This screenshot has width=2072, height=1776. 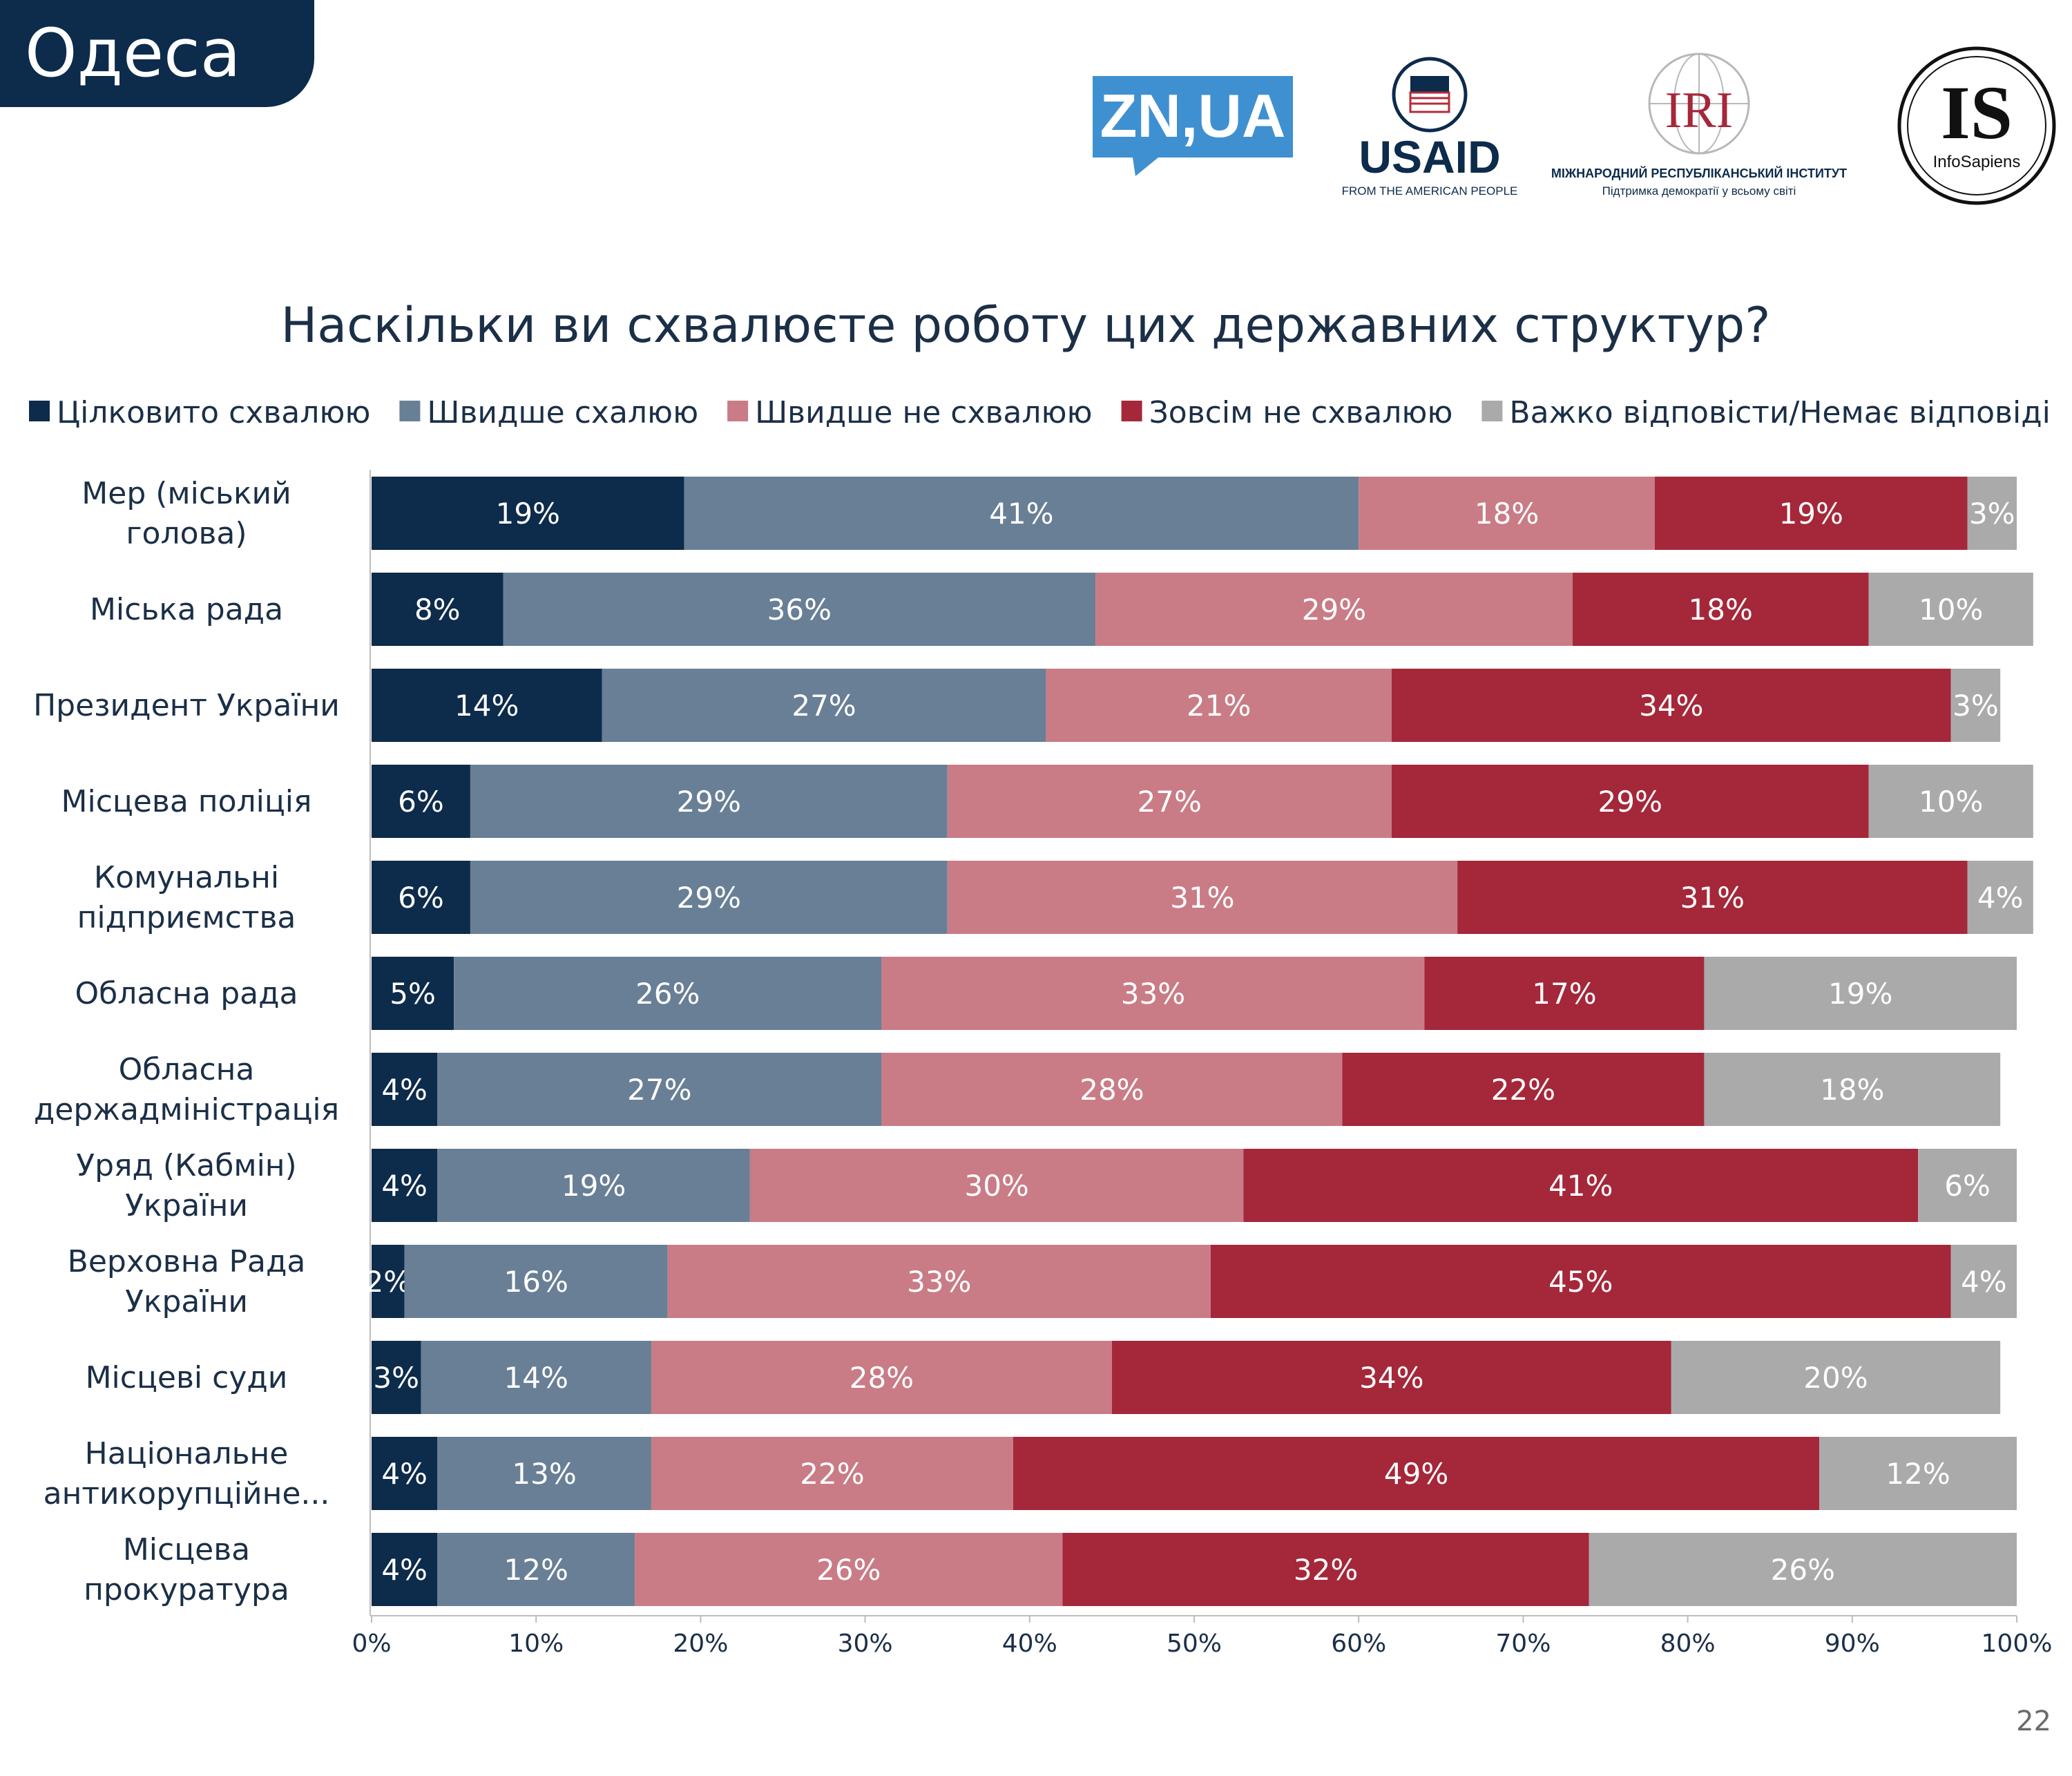 What do you see at coordinates (1416, 1474) in the screenshot?
I see `bar-value-label: 49%` at bounding box center [1416, 1474].